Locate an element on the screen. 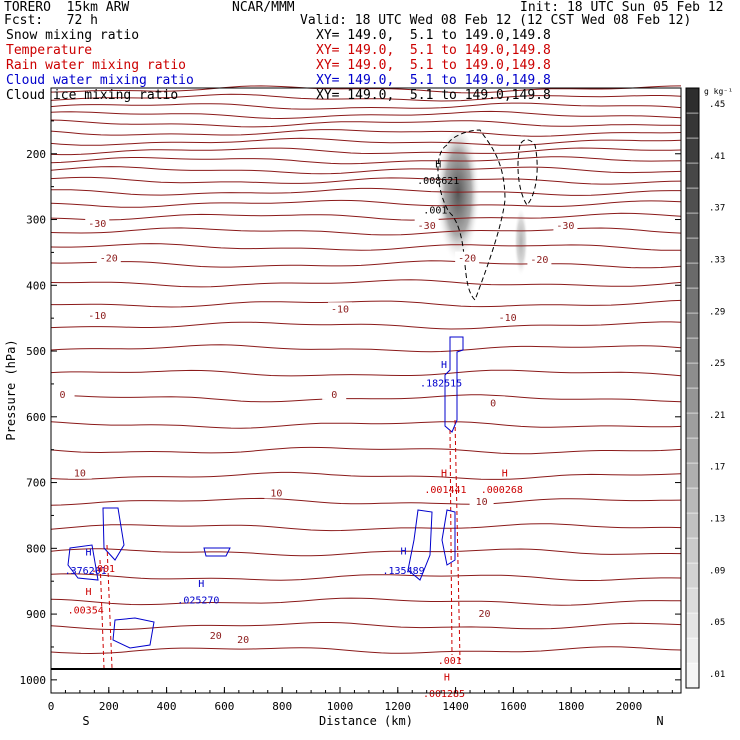  maximum-value-label: .001285 is located at coordinates (444, 694).